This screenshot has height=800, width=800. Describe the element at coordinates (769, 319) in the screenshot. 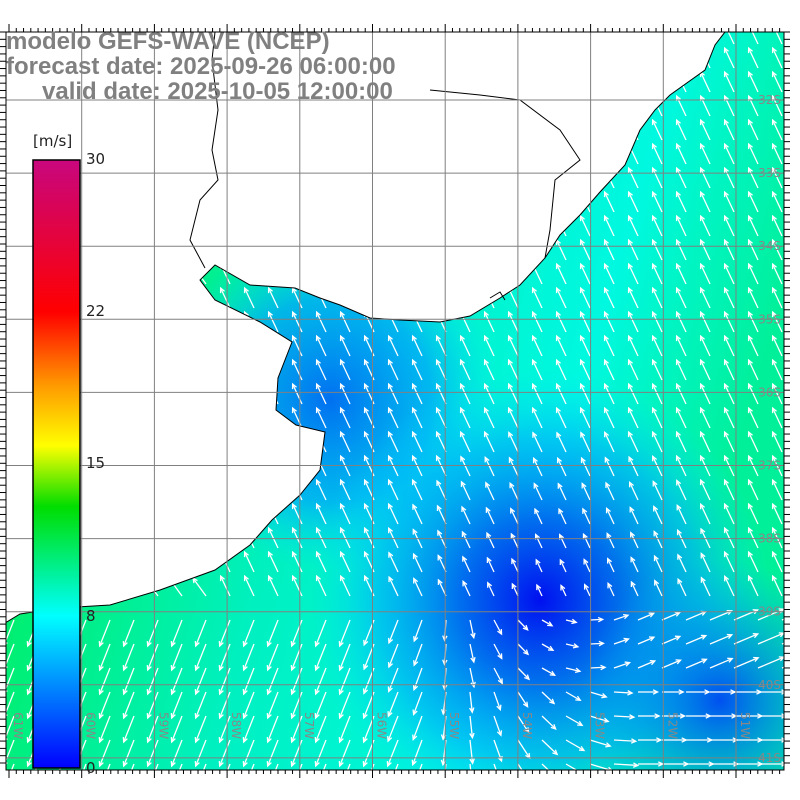

I see `latitude-label: 35S` at that location.